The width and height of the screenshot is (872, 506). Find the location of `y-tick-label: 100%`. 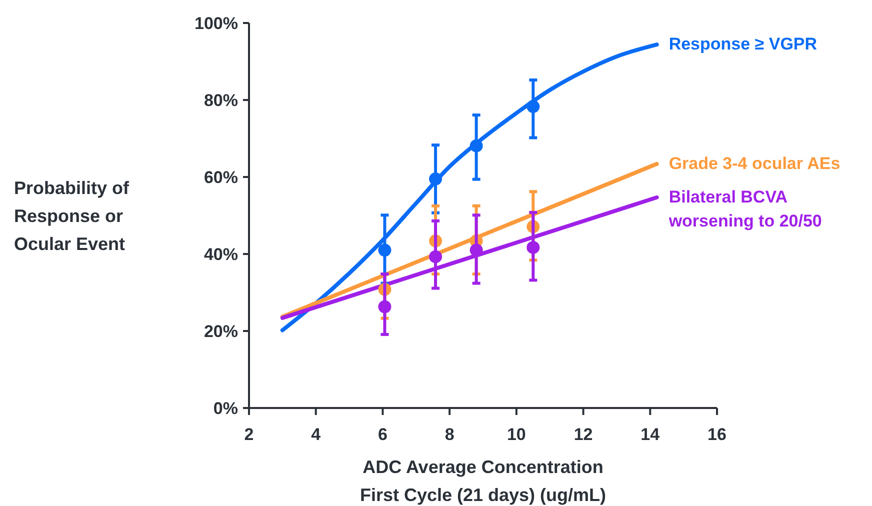

y-tick-label: 100% is located at coordinates (216, 23).